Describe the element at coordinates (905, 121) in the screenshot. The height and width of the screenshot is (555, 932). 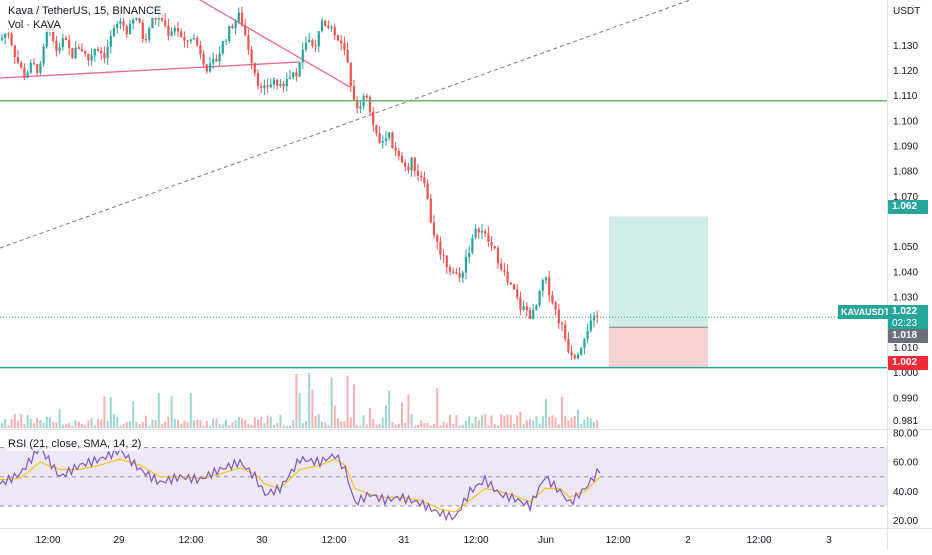
I see `price-tick-label: 1.100` at that location.